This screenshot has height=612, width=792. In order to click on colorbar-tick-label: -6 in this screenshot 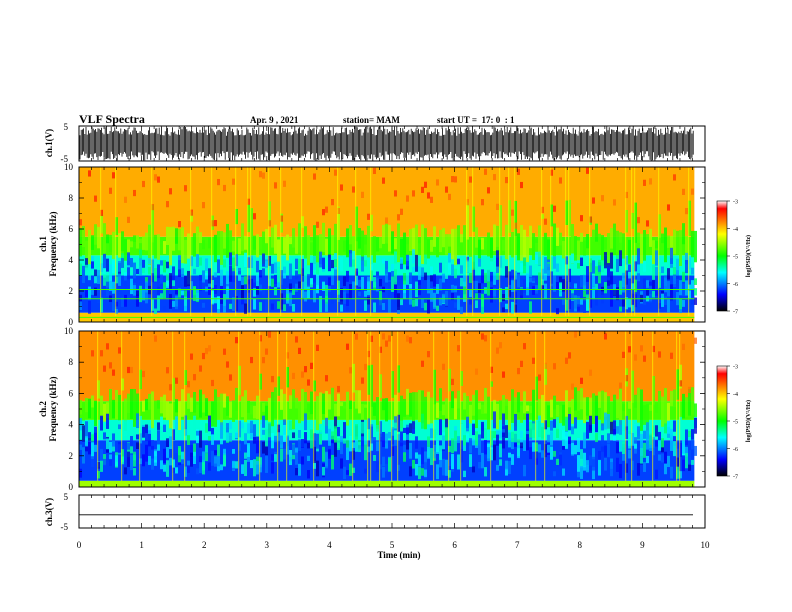, I will do `click(735, 450)`.